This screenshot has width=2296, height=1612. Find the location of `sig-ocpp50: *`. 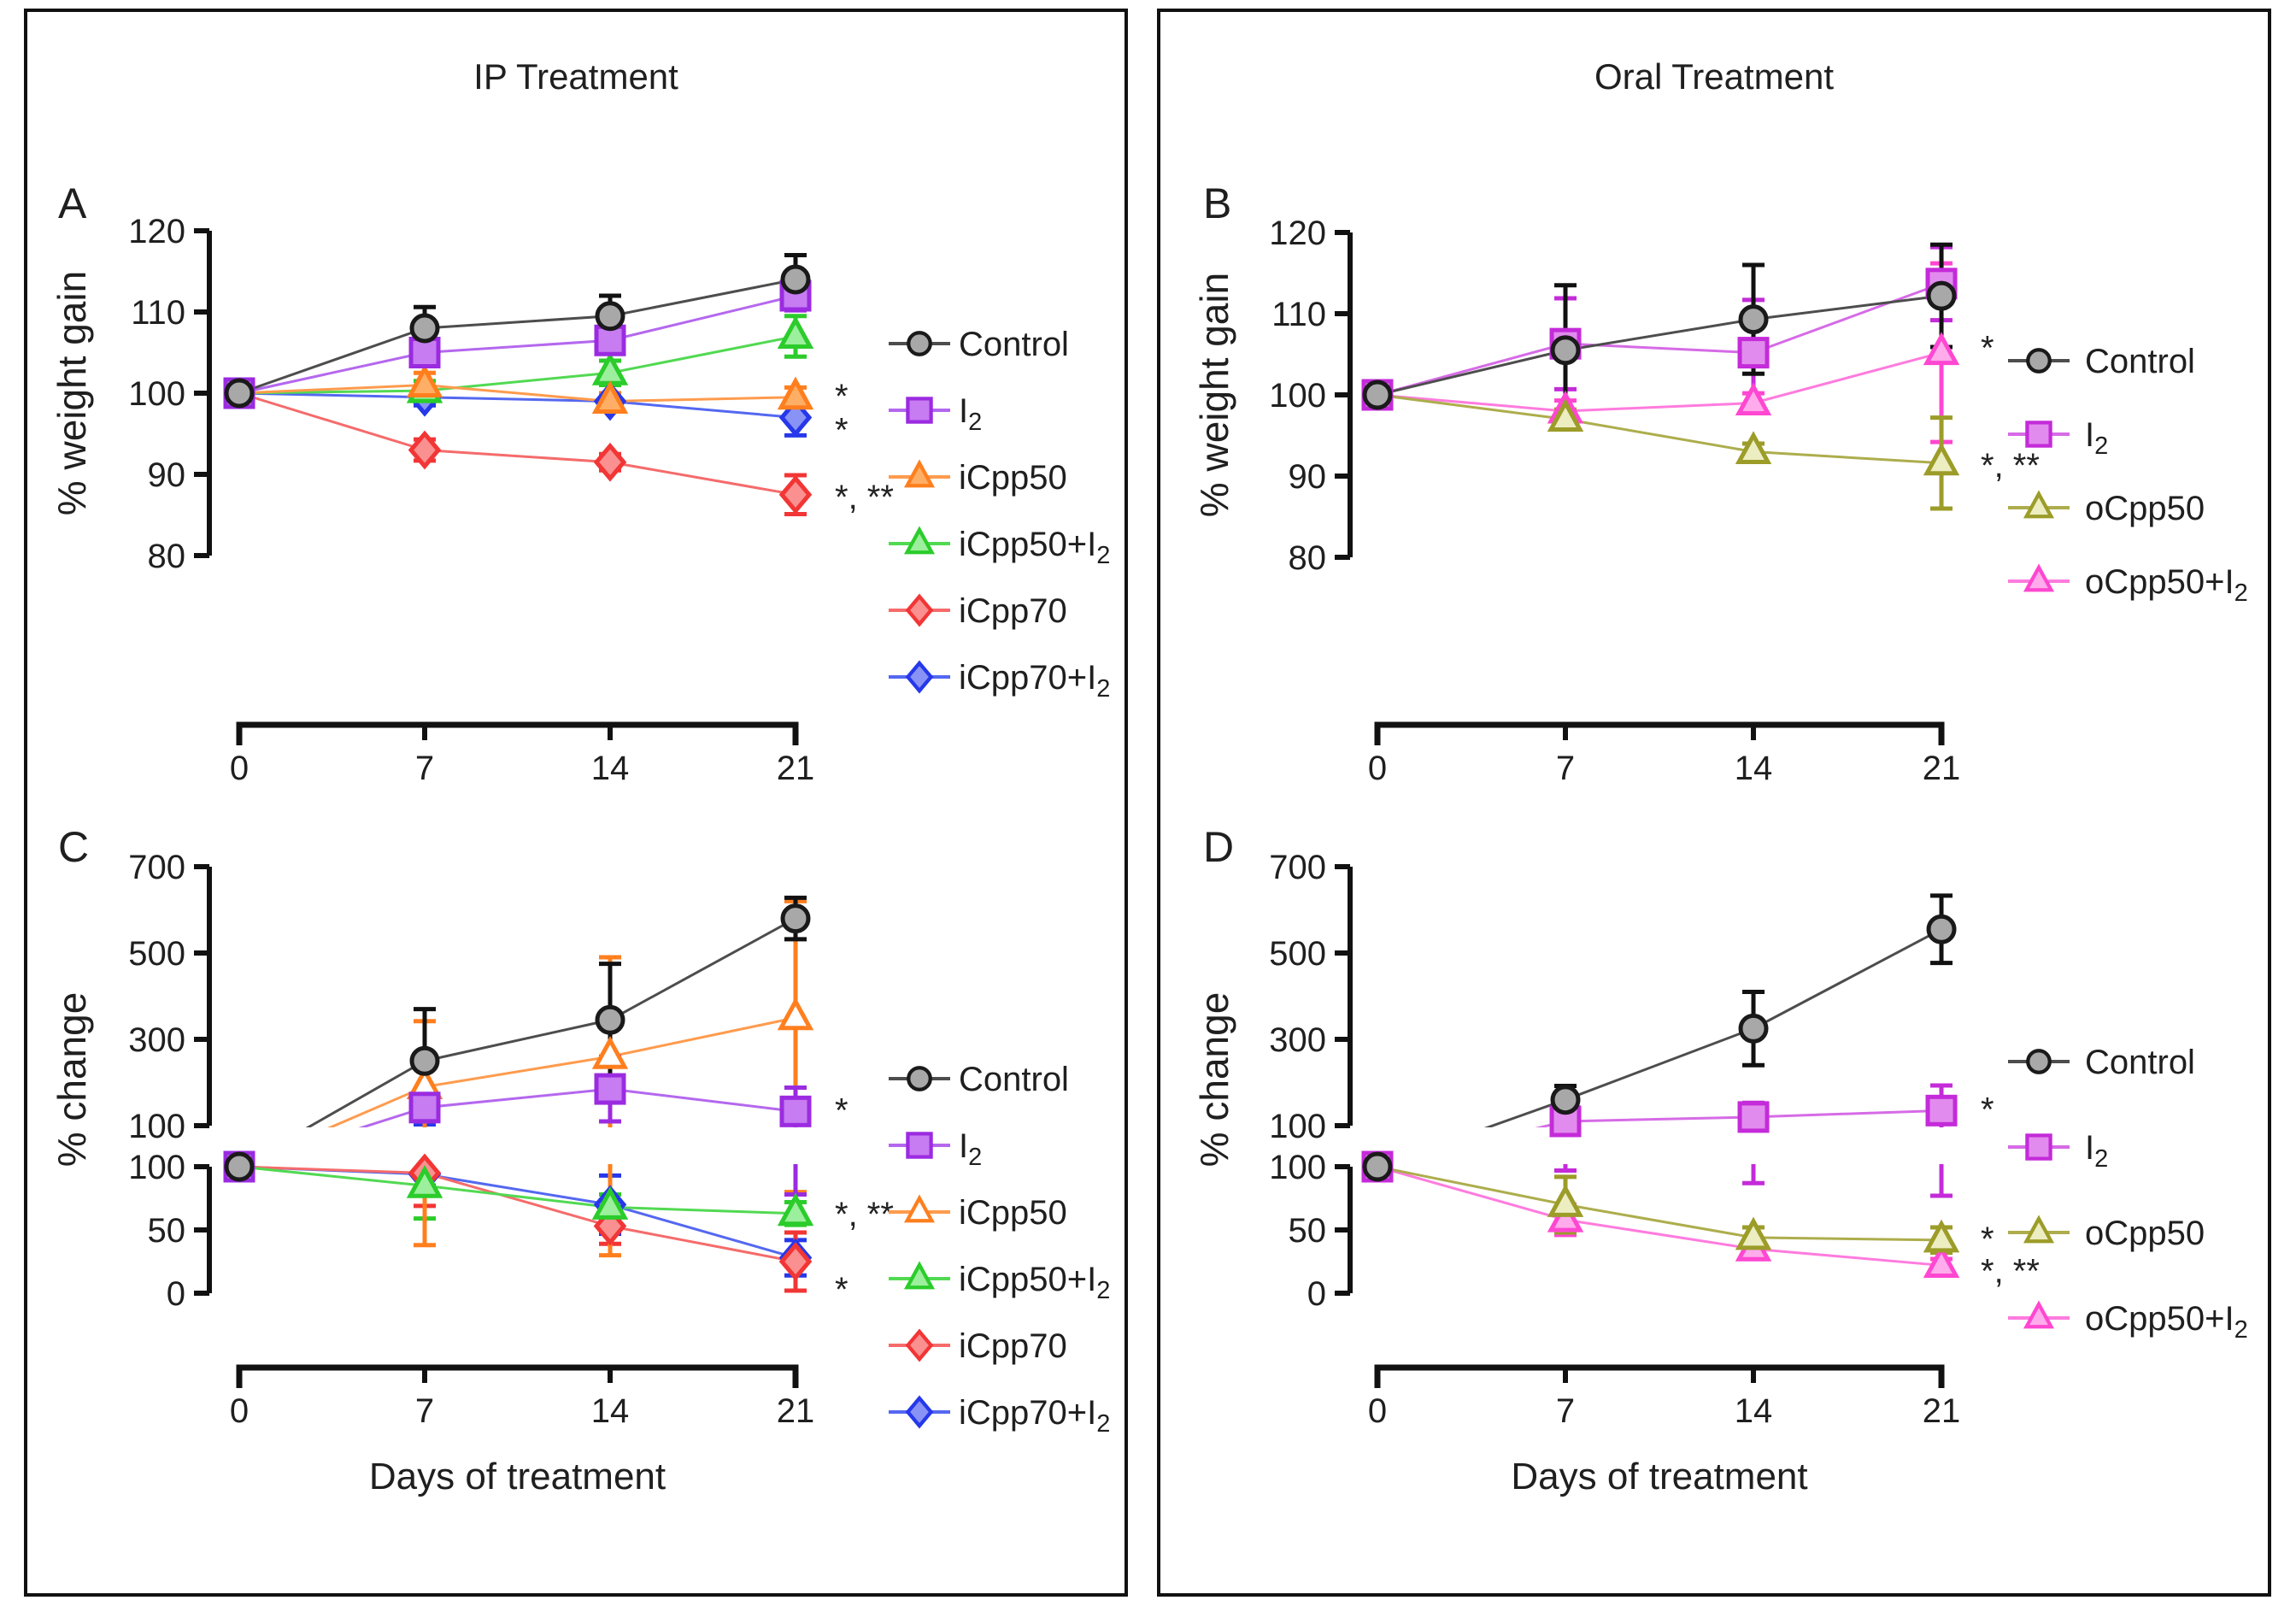

sig-ocpp50: * is located at coordinates (1987, 1240).